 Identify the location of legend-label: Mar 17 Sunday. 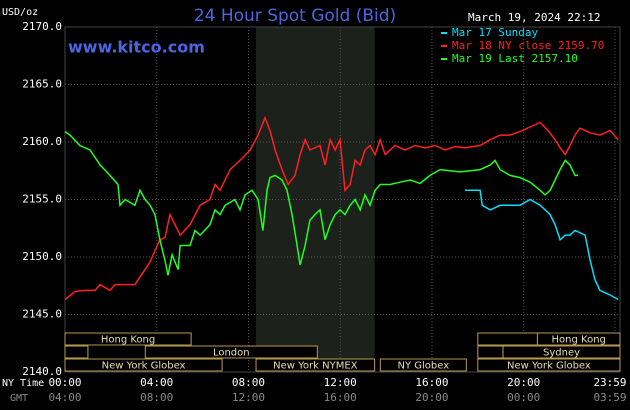
(495, 32).